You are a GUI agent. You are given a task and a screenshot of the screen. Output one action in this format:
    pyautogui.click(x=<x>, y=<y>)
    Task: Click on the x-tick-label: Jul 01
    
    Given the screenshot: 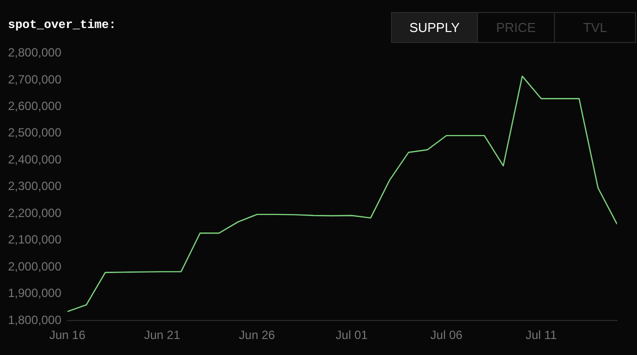 What is the action you would take?
    pyautogui.click(x=352, y=335)
    